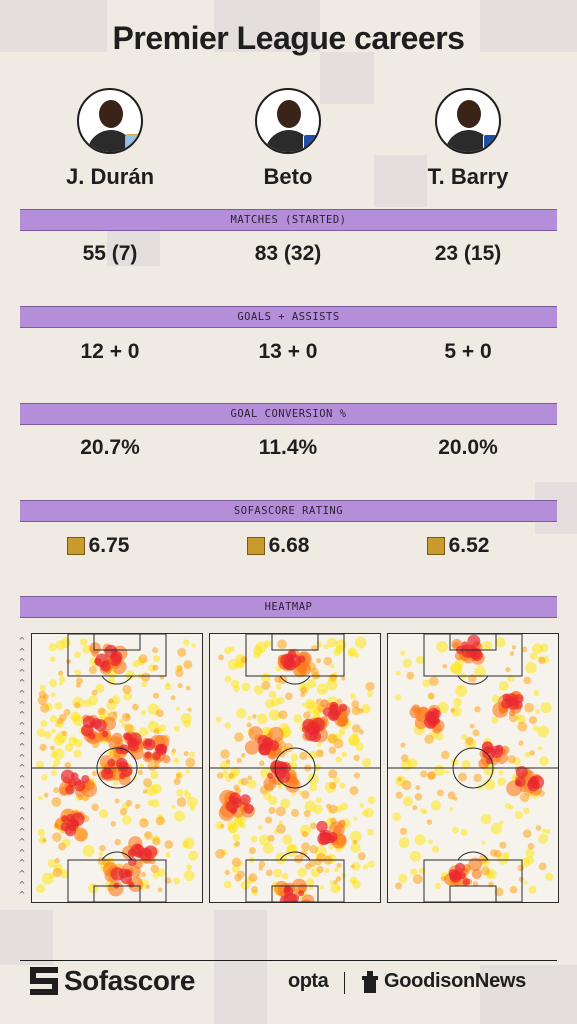  I want to click on goodison-tower-icon, so click(370, 981).